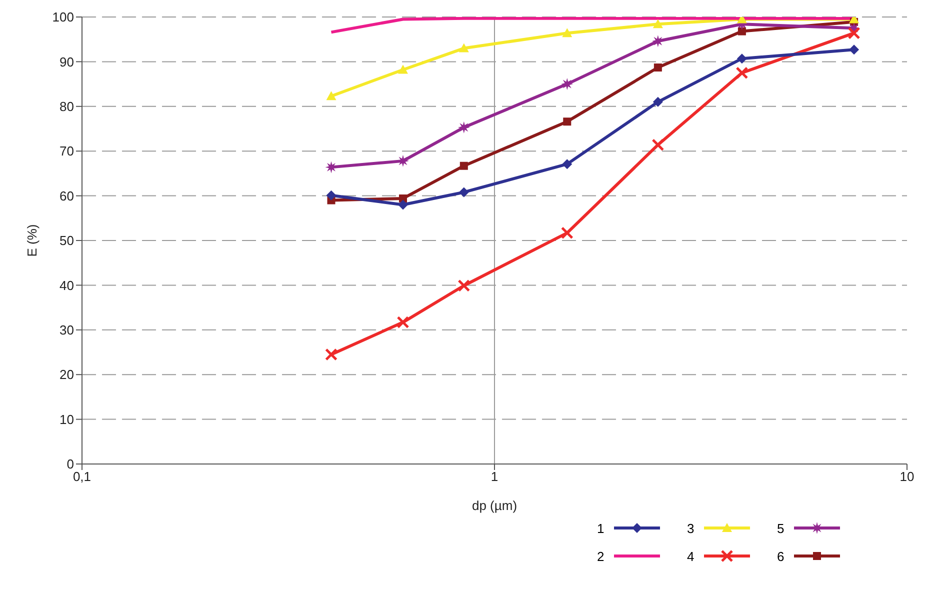 This screenshot has width=927, height=592. Describe the element at coordinates (67, 62) in the screenshot. I see `y-tick-label: 90` at that location.